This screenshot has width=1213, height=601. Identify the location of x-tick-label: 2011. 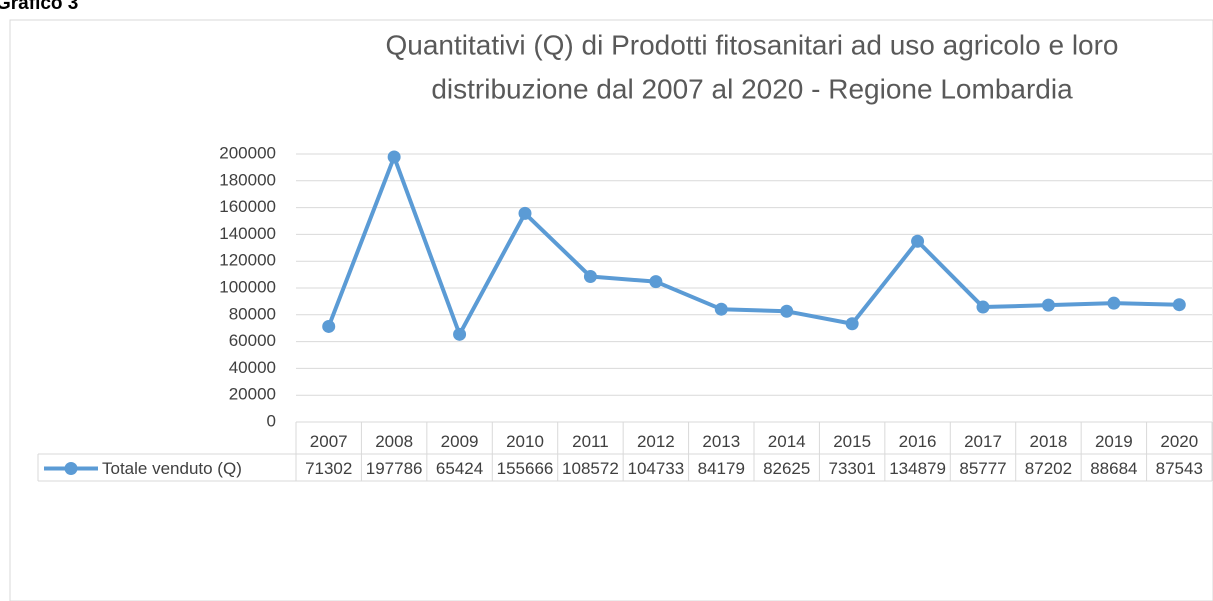
(590, 441).